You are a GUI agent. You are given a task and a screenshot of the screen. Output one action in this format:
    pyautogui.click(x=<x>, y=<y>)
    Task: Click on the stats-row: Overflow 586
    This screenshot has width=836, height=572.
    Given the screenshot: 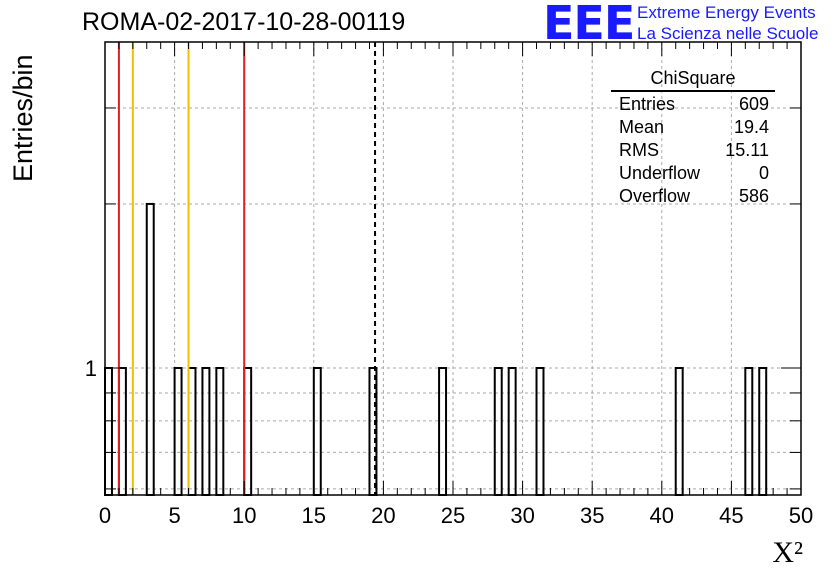 What is the action you would take?
    pyautogui.click(x=694, y=196)
    